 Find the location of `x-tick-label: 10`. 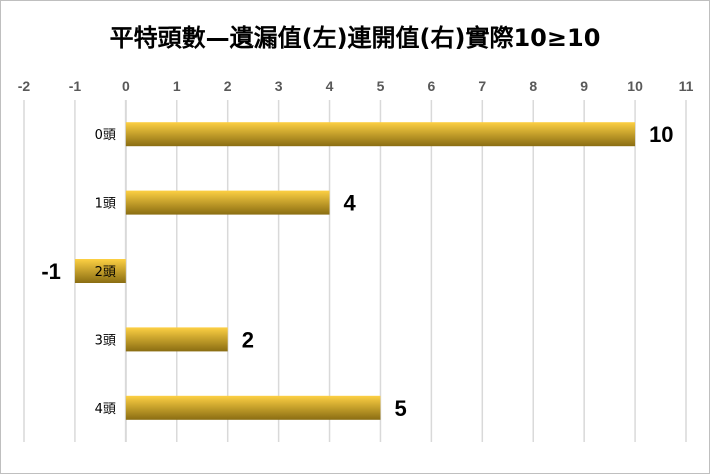

x-tick-label: 10 is located at coordinates (635, 86).